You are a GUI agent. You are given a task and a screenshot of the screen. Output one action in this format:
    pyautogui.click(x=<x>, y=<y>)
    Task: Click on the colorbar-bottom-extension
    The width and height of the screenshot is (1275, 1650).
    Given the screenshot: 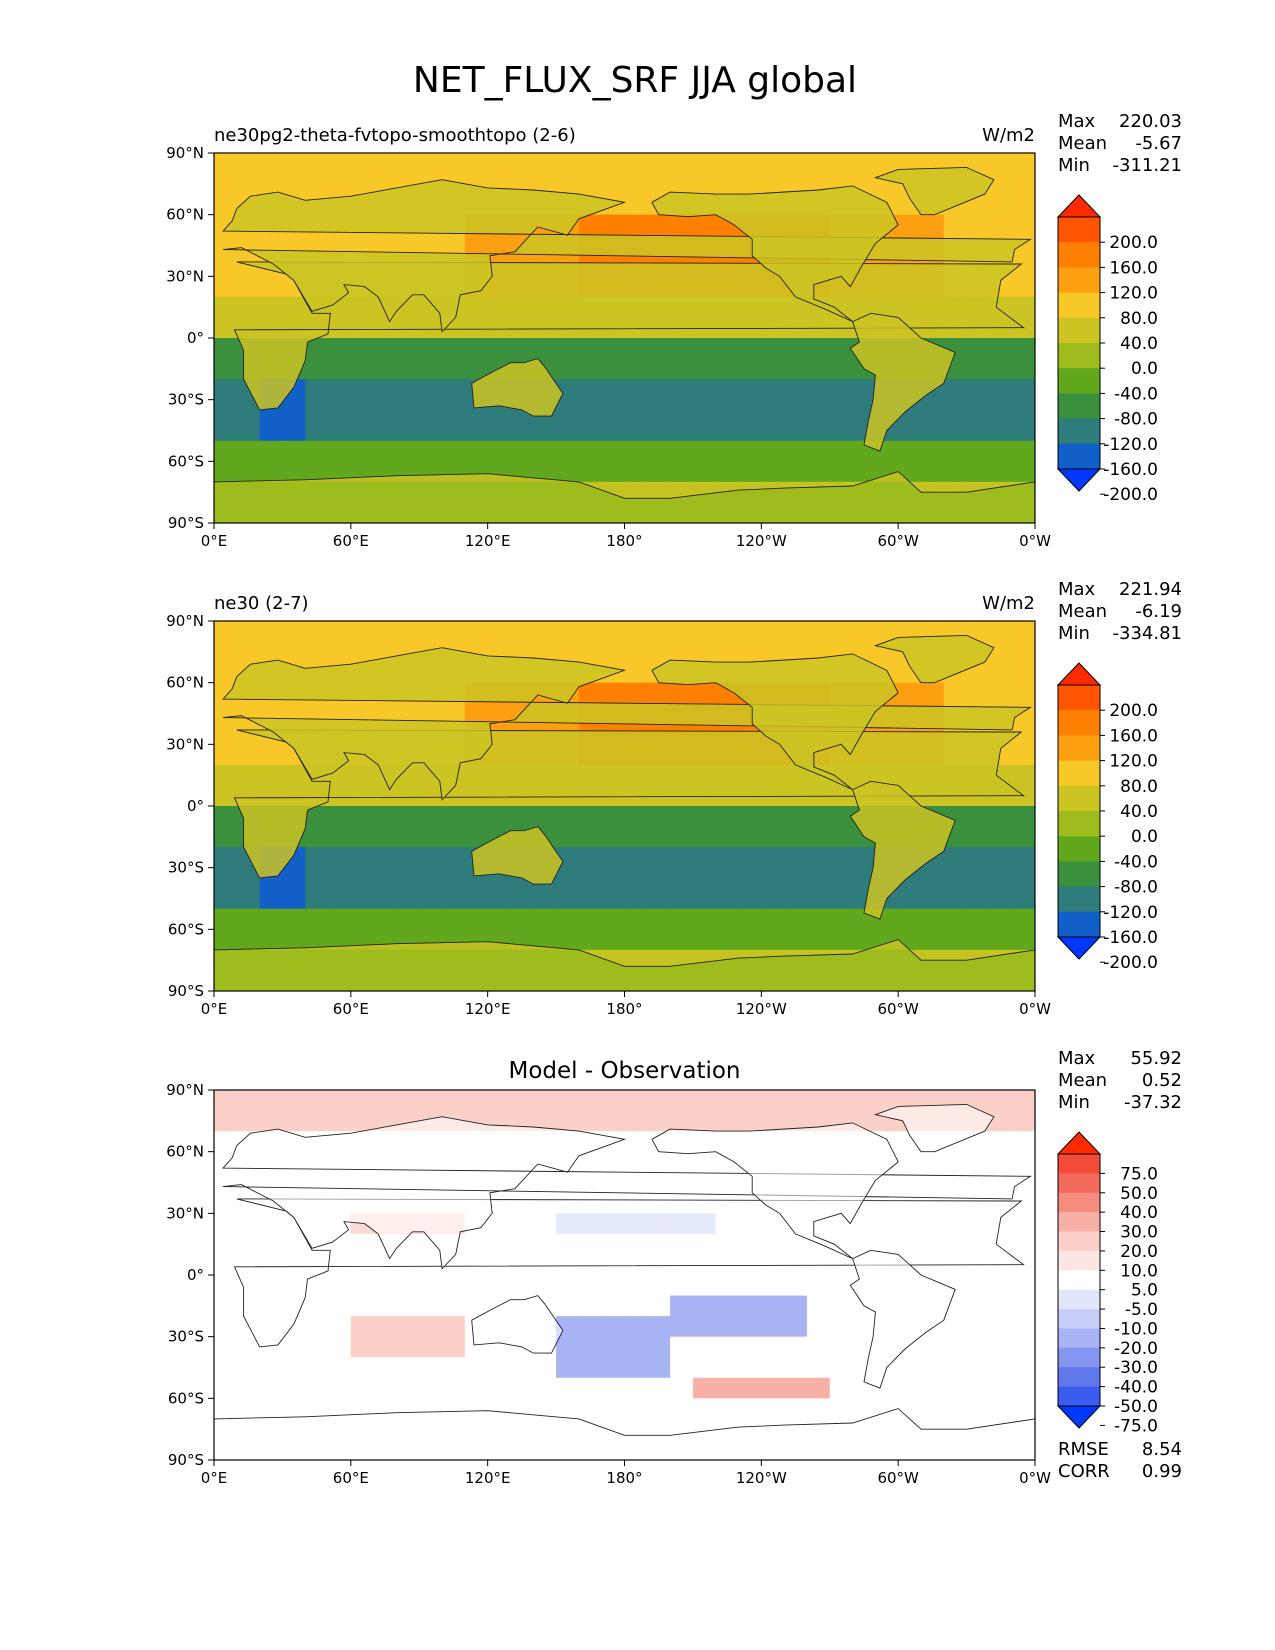 What is the action you would take?
    pyautogui.click(x=1079, y=948)
    